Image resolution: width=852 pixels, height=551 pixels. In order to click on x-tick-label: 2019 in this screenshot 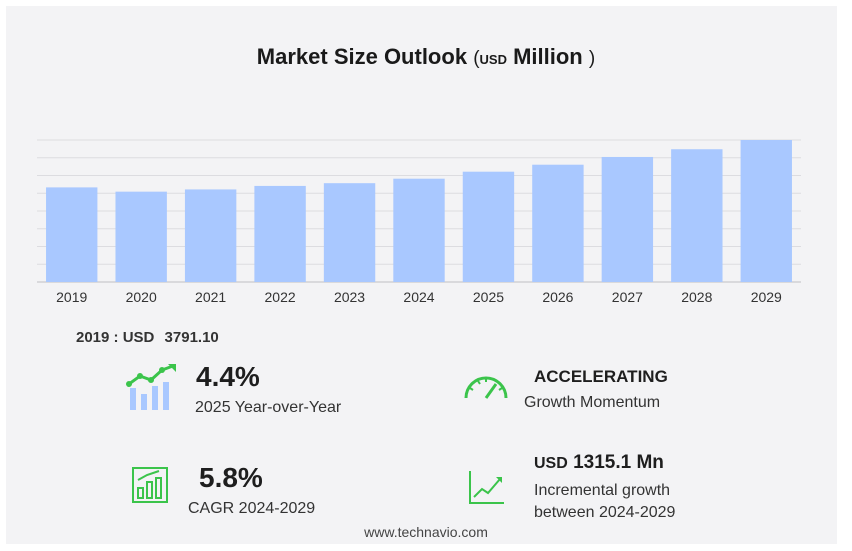, I will do `click(71, 297)`.